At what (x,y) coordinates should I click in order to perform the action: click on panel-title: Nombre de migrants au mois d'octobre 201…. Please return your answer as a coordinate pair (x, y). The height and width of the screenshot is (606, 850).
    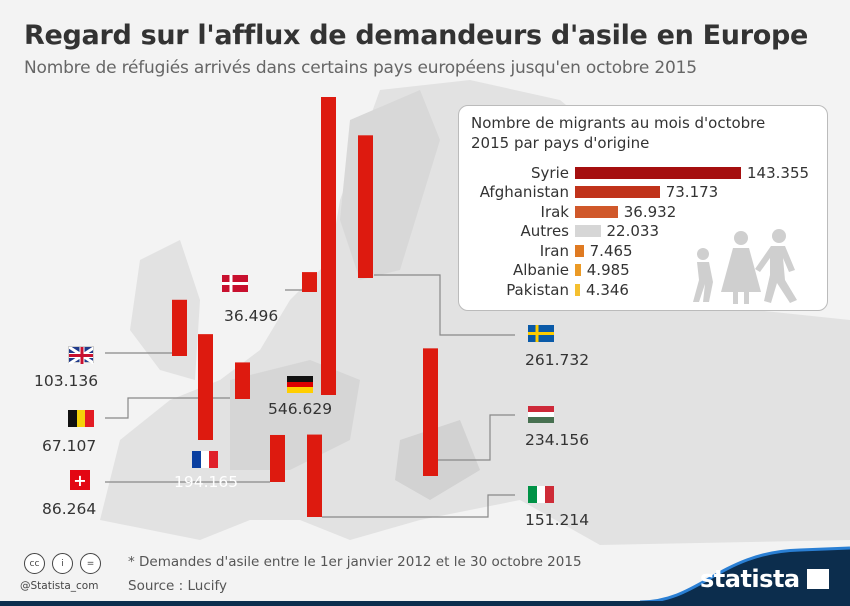
    Looking at the image, I should click on (618, 133).